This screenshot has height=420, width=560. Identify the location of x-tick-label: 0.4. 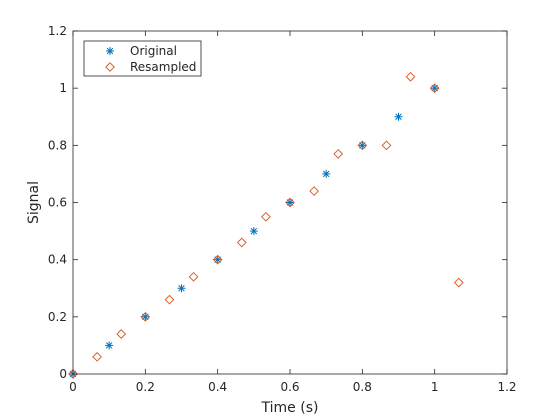
(217, 387).